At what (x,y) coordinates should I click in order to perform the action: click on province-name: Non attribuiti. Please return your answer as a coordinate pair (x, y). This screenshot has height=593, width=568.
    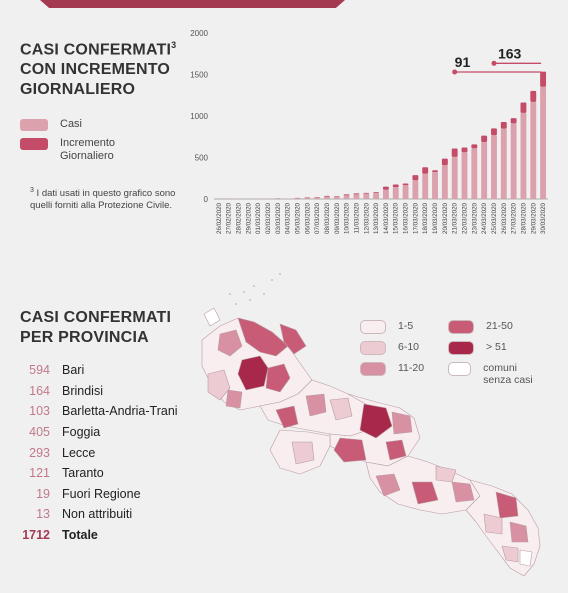
    Looking at the image, I should click on (97, 514).